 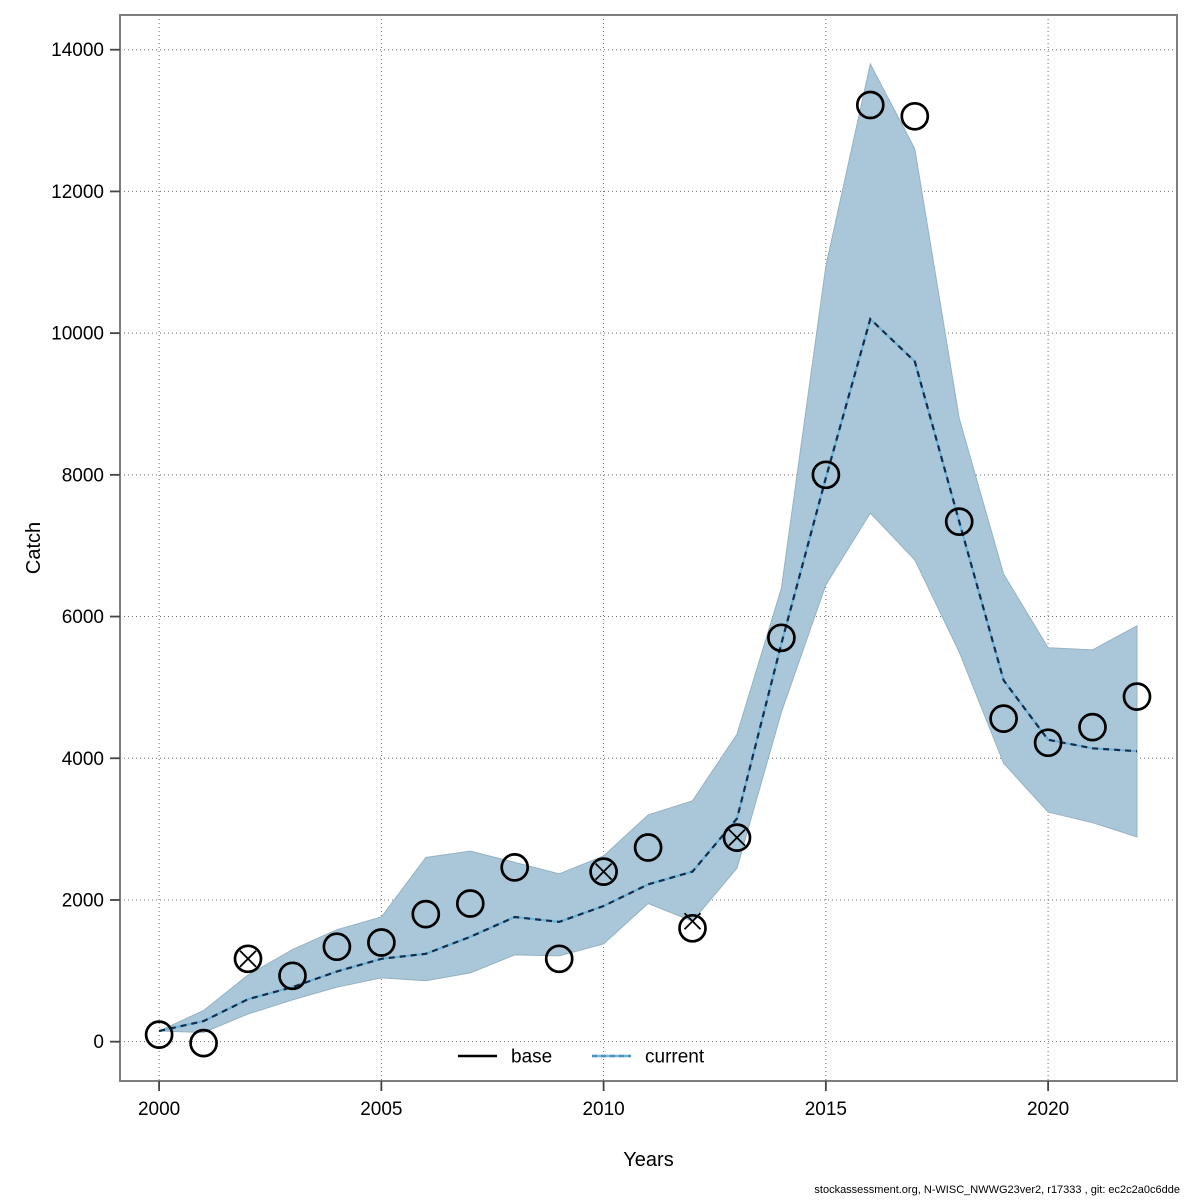 What do you see at coordinates (826, 1109) in the screenshot?
I see `x-tick-label: 2015` at bounding box center [826, 1109].